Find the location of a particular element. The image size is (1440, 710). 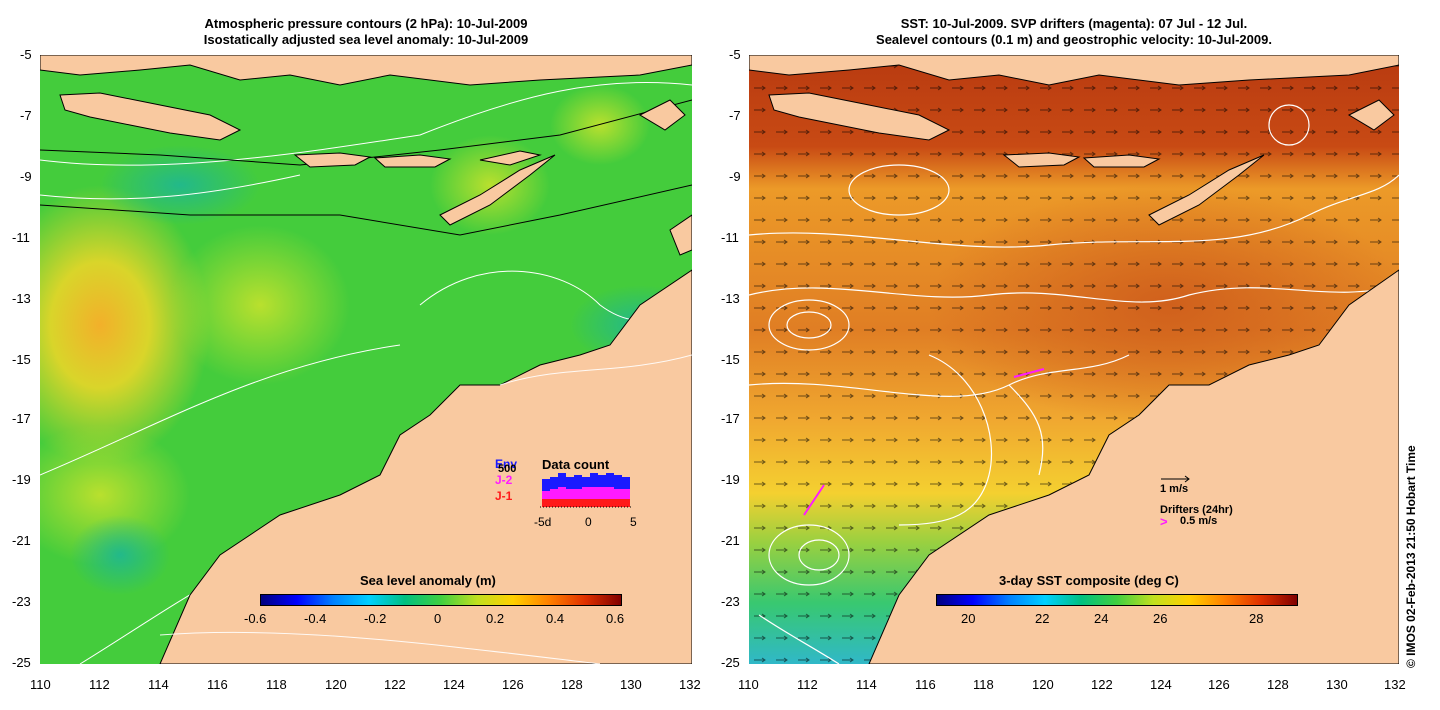

inset-xtick-m5: -5d is located at coordinates (543, 522).